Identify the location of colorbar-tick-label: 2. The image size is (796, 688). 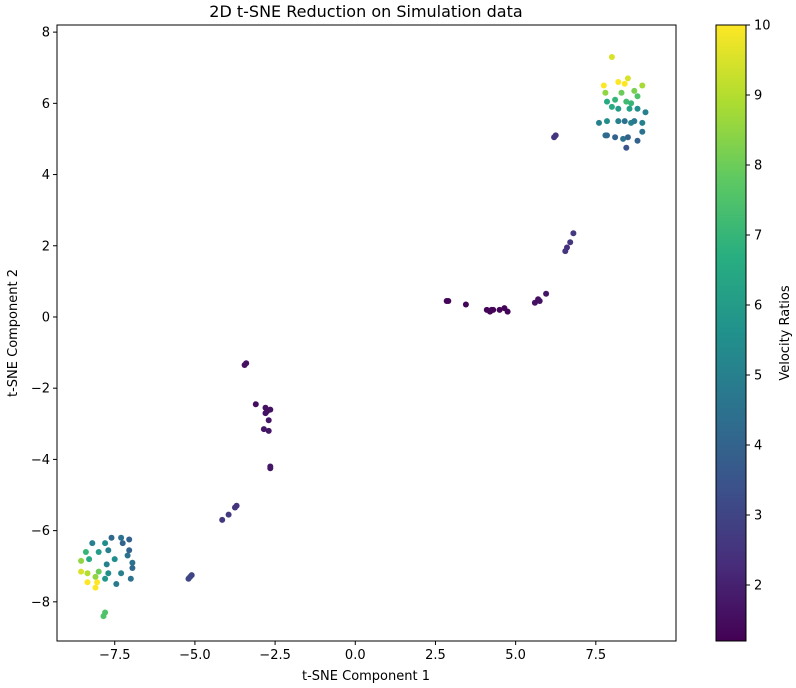
(758, 586).